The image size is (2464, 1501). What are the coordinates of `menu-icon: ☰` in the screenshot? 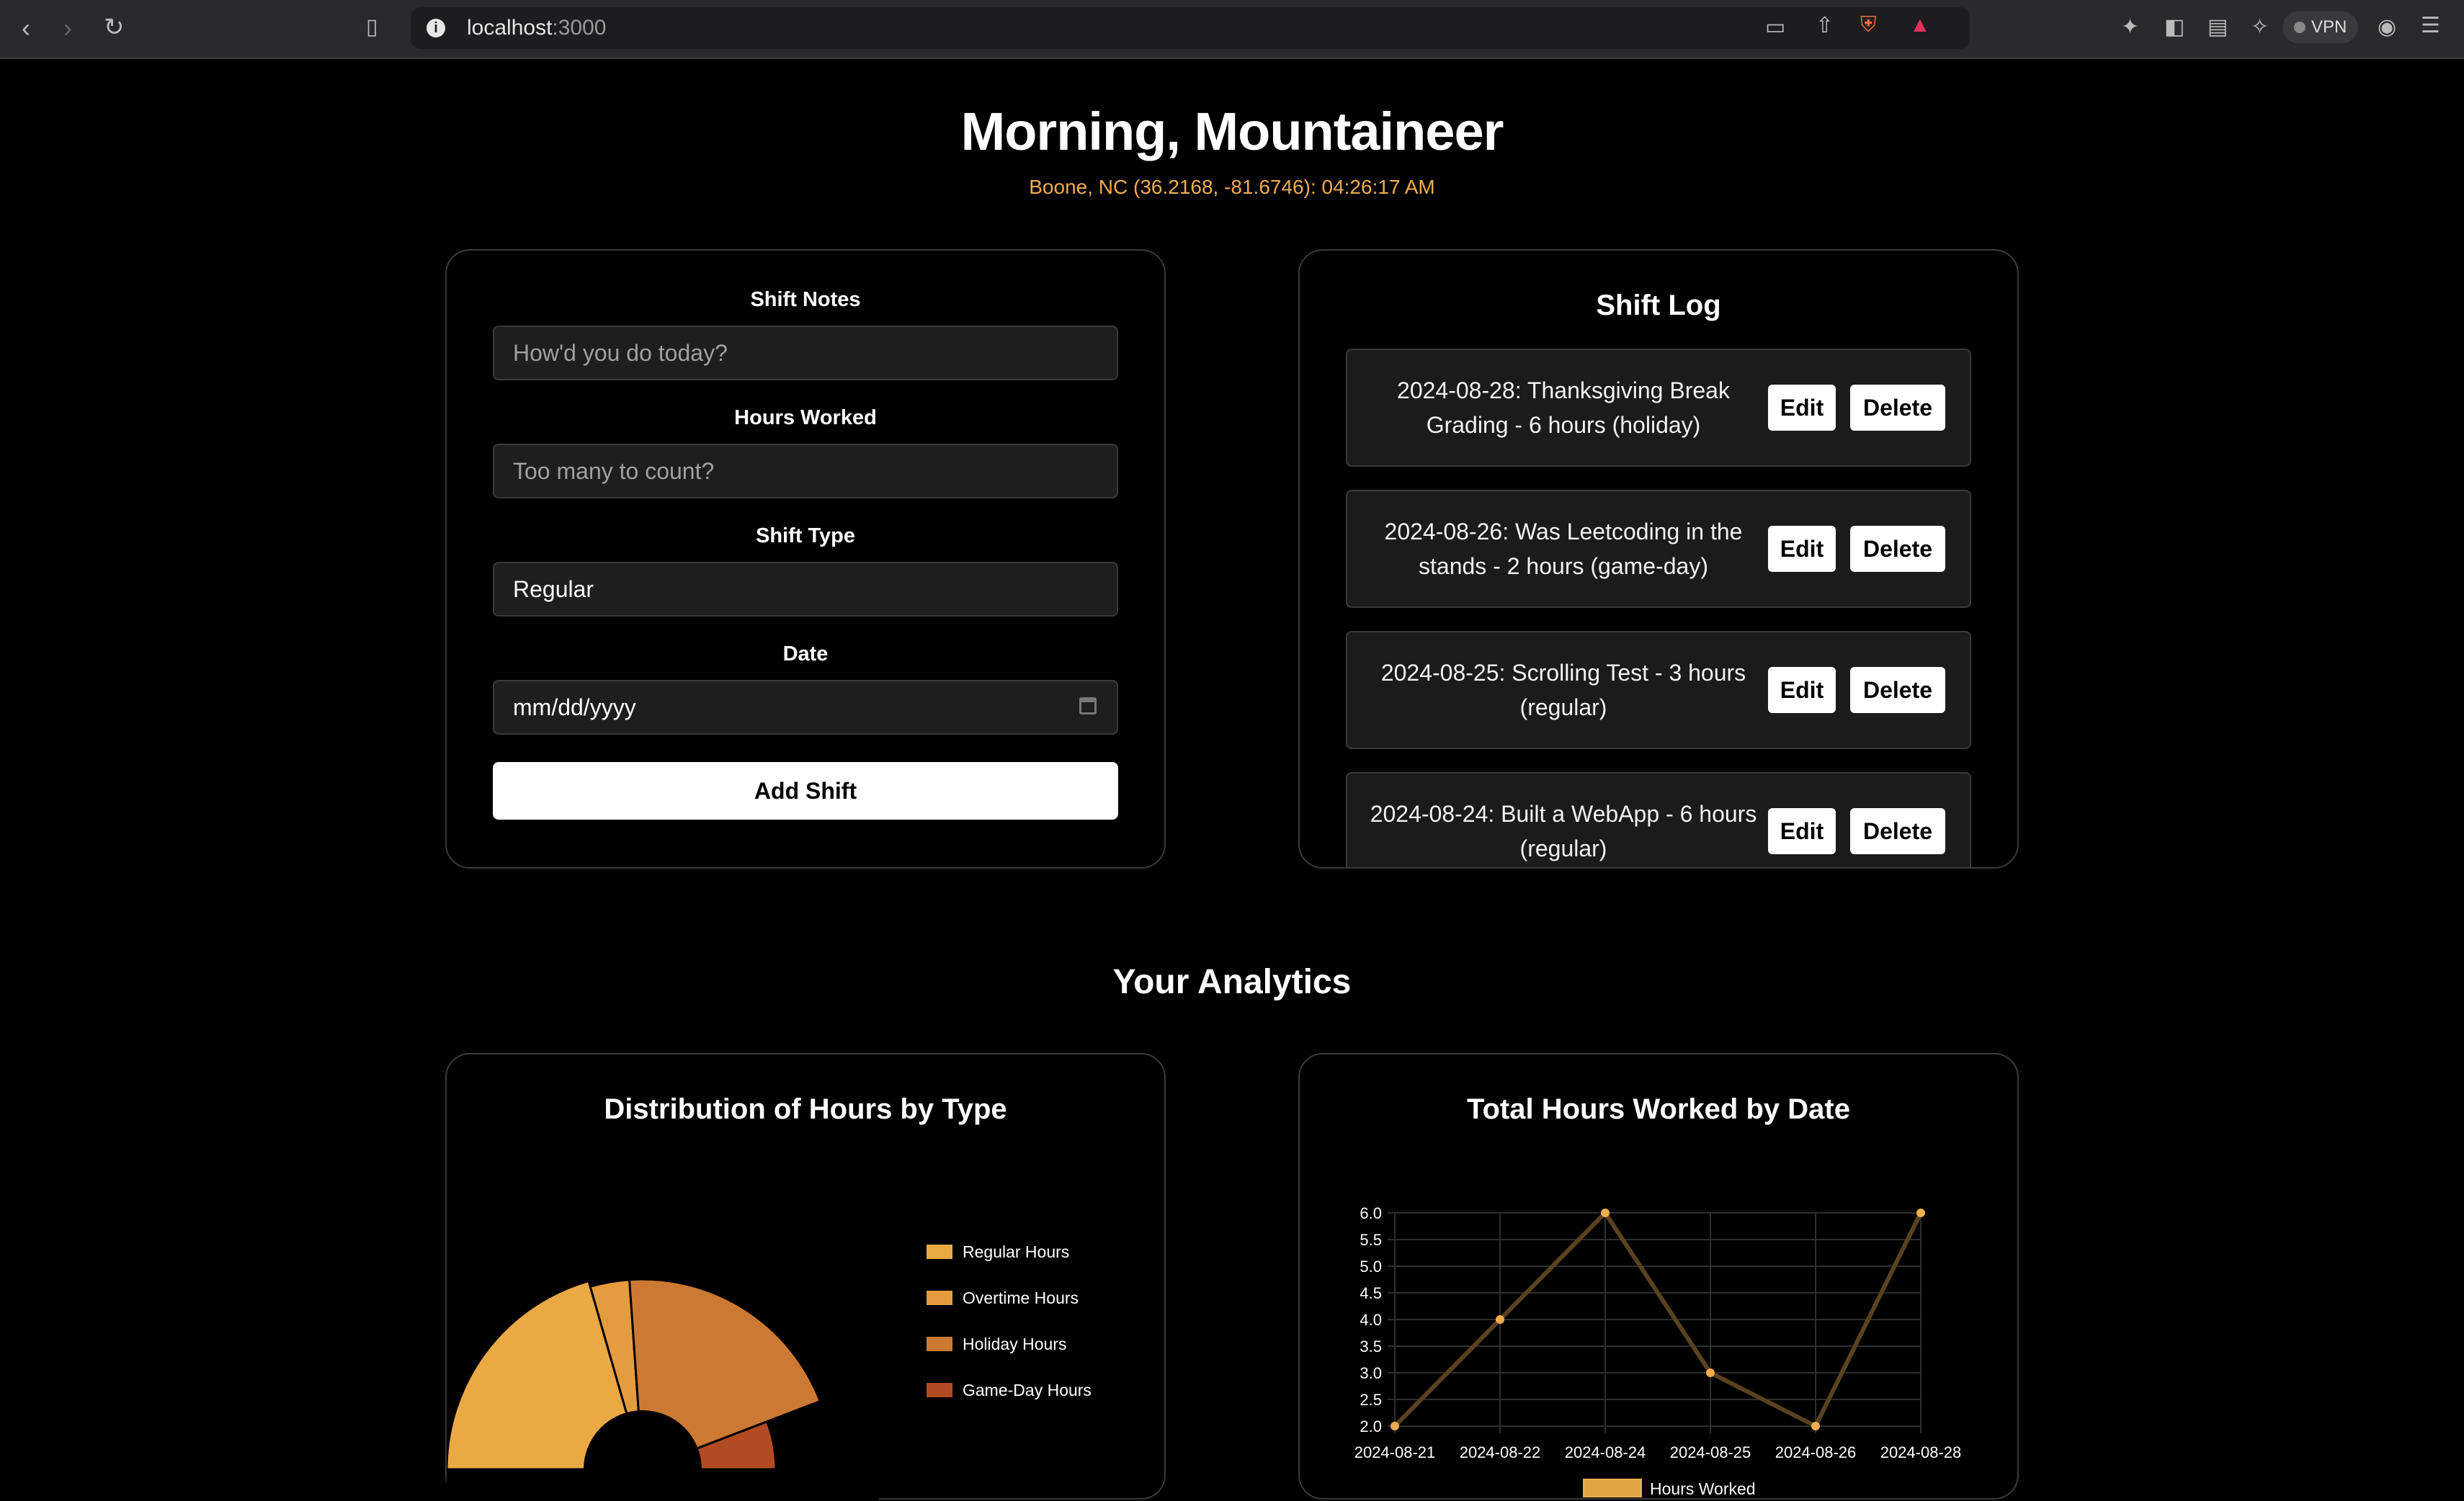 It's located at (2430, 25).